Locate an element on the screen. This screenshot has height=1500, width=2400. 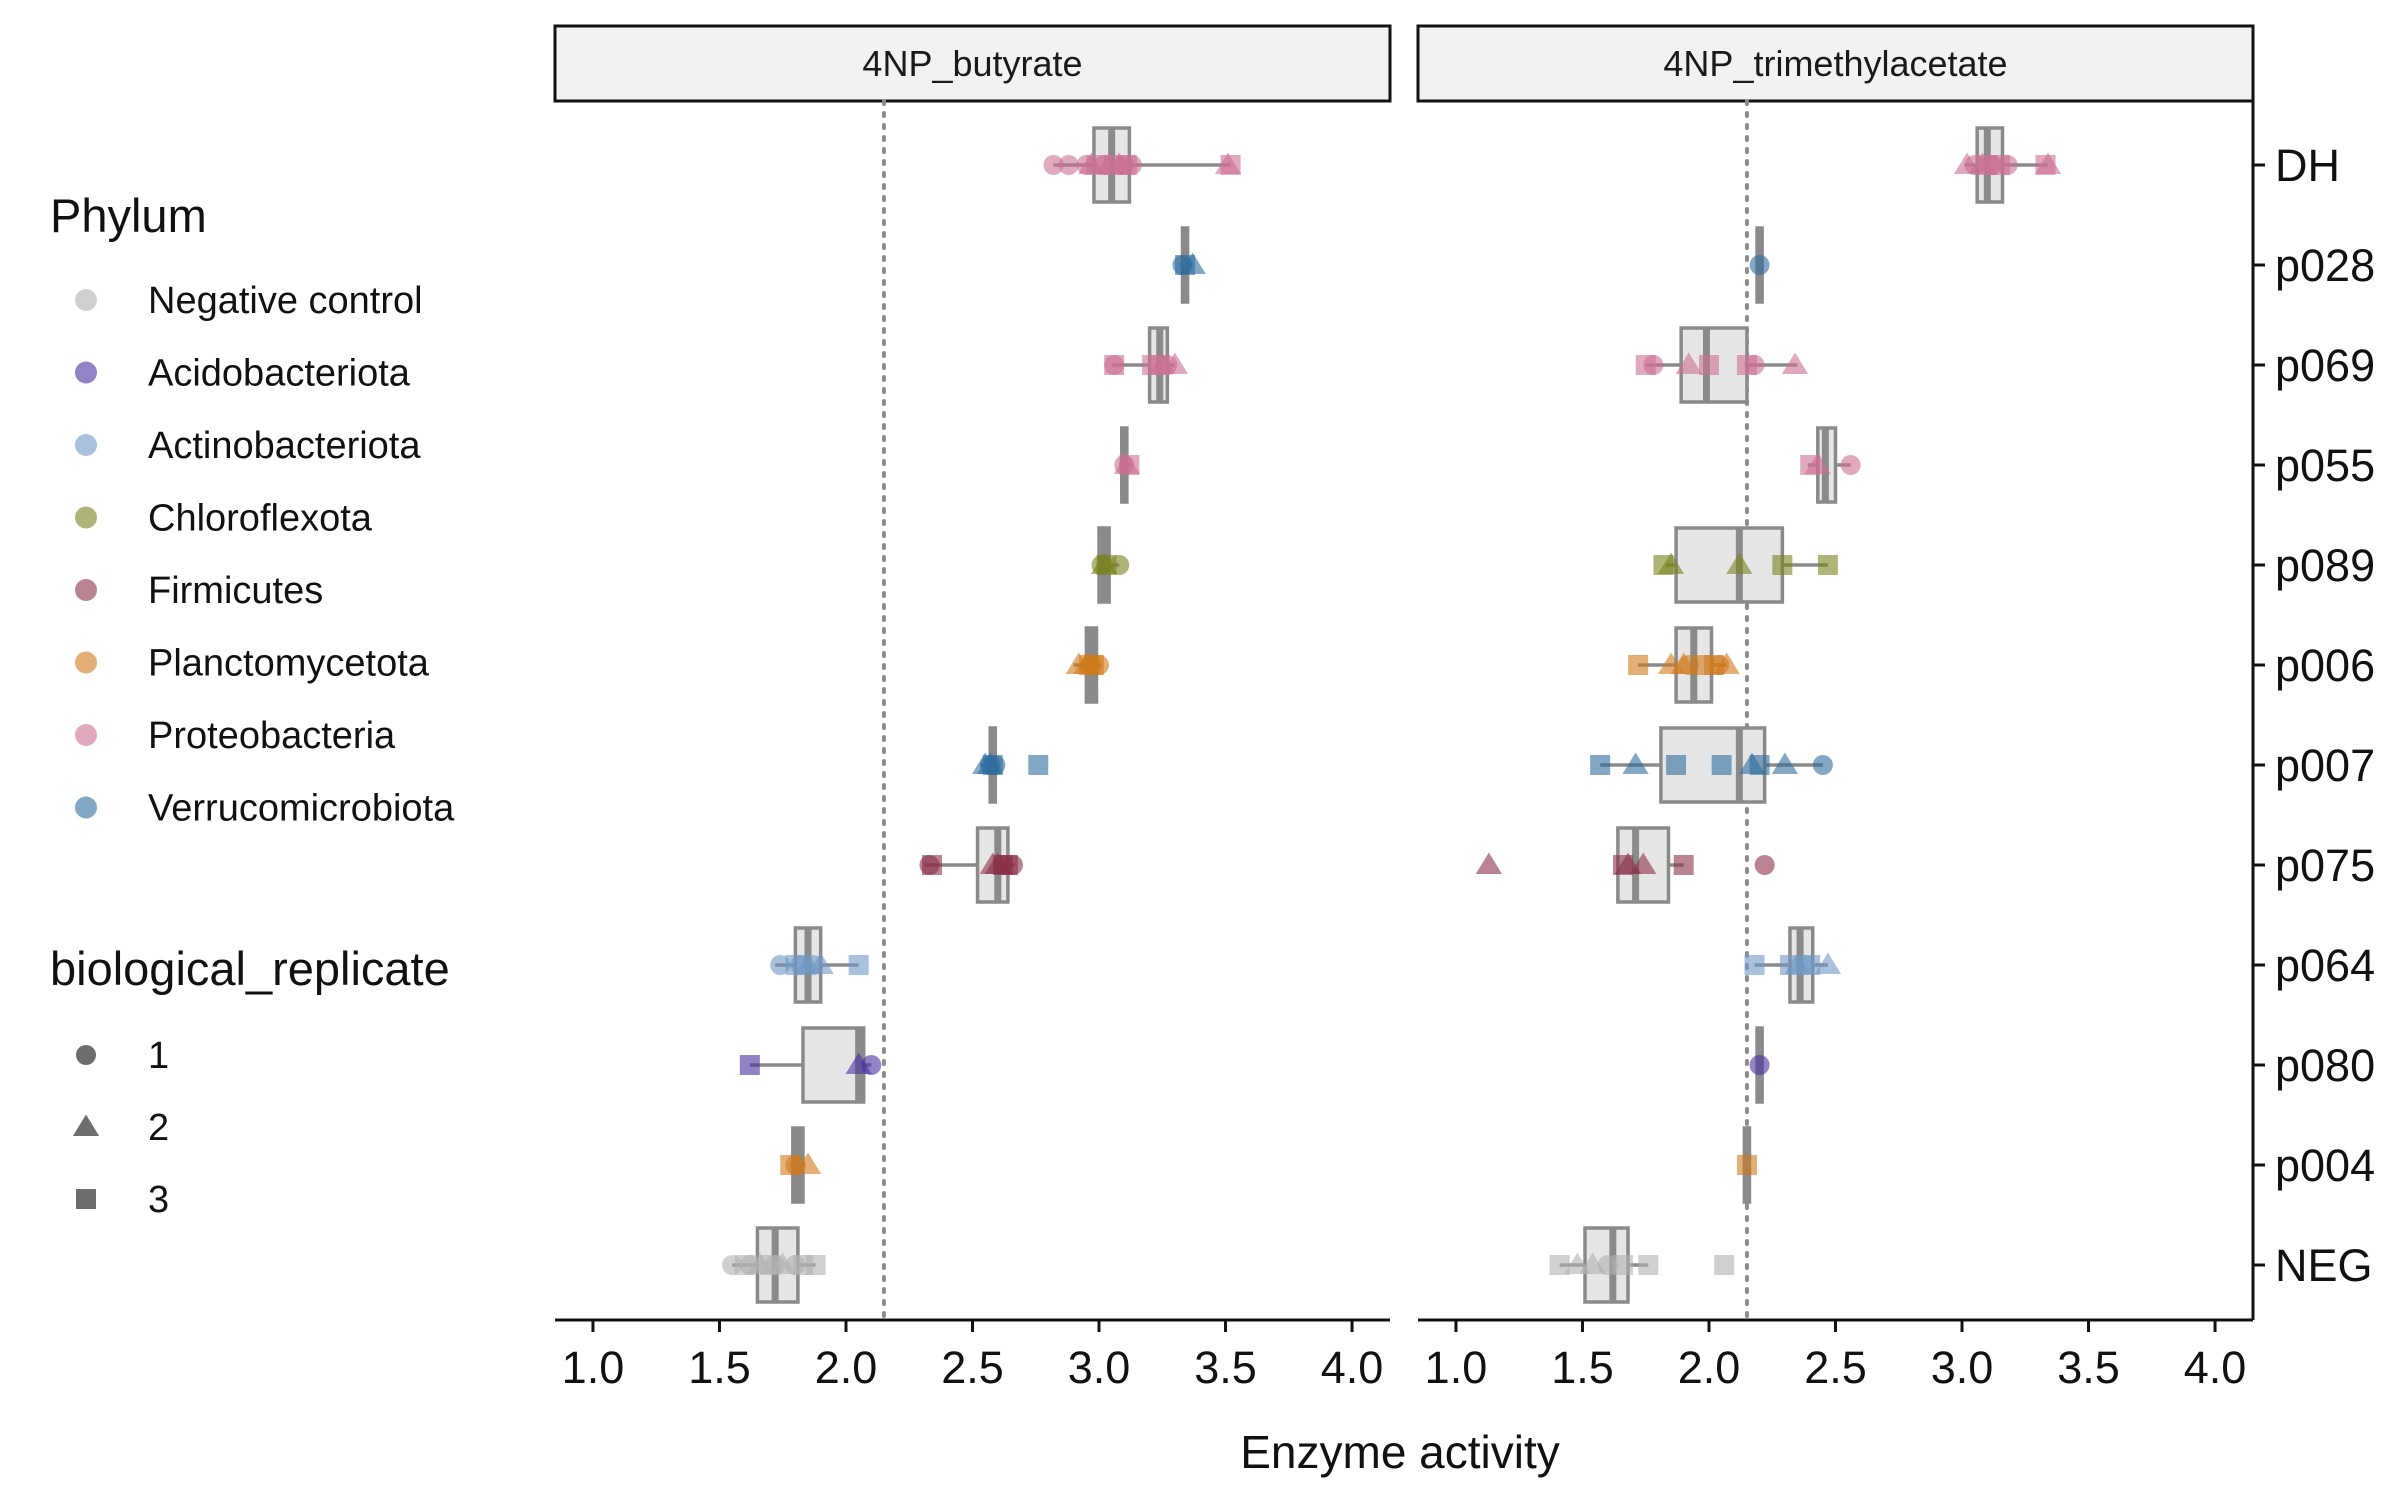
x-tick-label: 3.5 is located at coordinates (1225, 1367).